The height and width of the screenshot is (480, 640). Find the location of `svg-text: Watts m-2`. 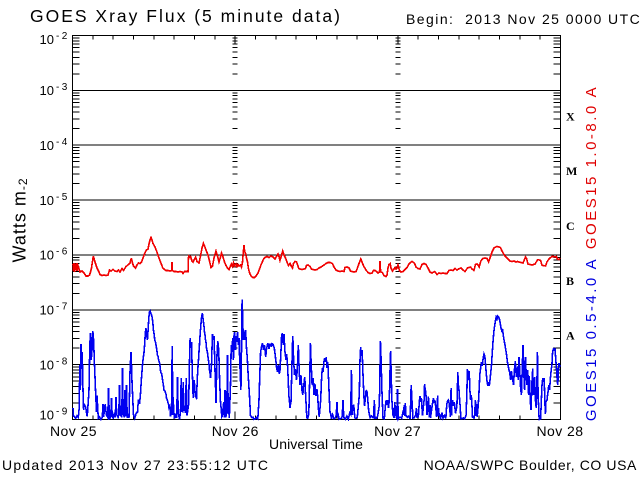

svg-text: Watts m-2 is located at coordinates (20, 219).